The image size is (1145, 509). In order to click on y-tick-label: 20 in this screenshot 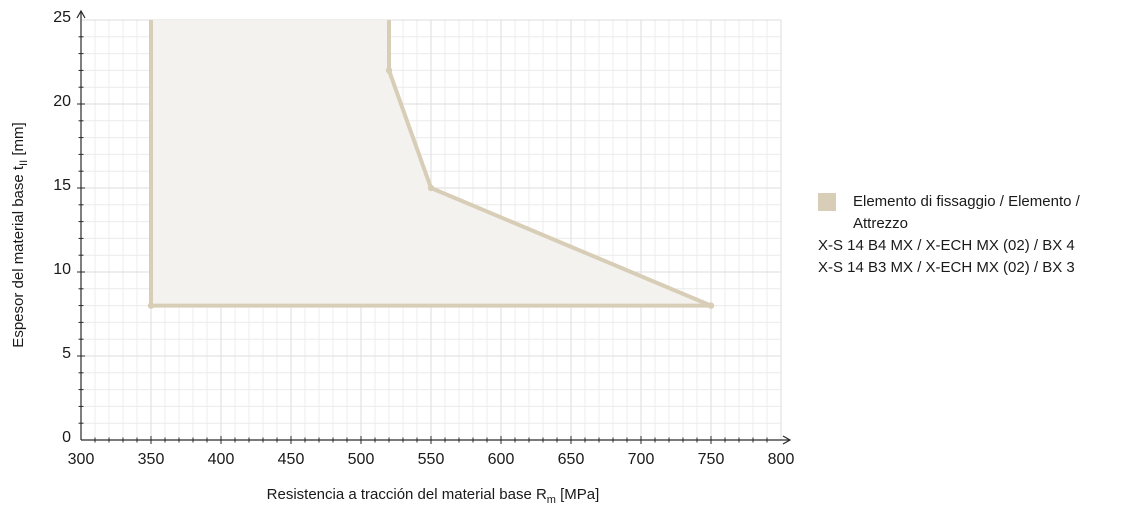, I will do `click(62, 101)`.